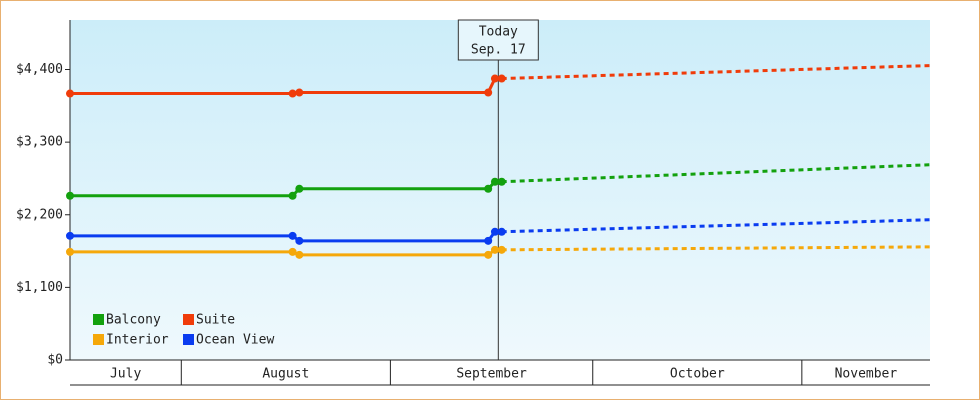 Image resolution: width=980 pixels, height=400 pixels. Describe the element at coordinates (697, 374) in the screenshot. I see `x-tick-label: October` at that location.